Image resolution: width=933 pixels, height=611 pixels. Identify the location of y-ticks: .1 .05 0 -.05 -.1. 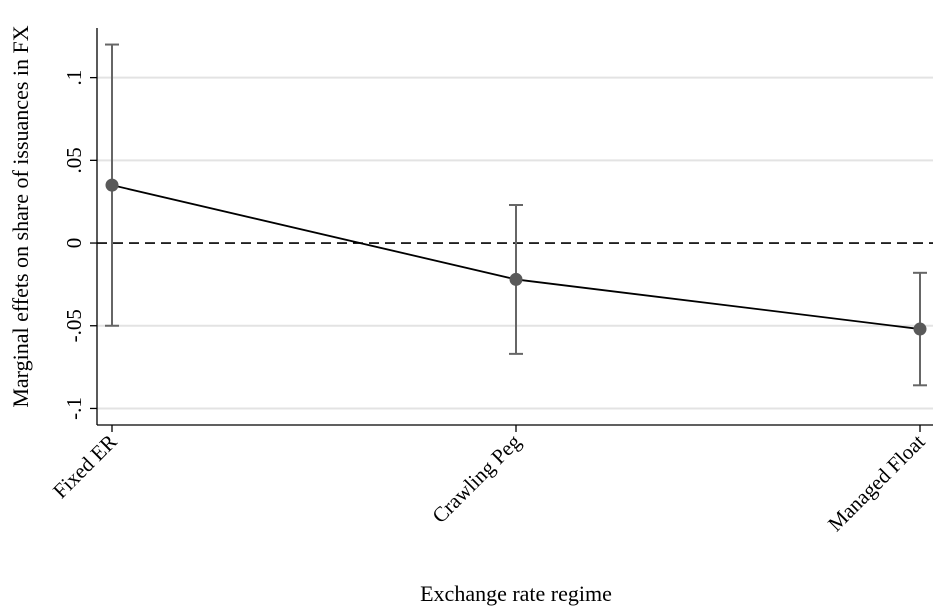
(79, 245).